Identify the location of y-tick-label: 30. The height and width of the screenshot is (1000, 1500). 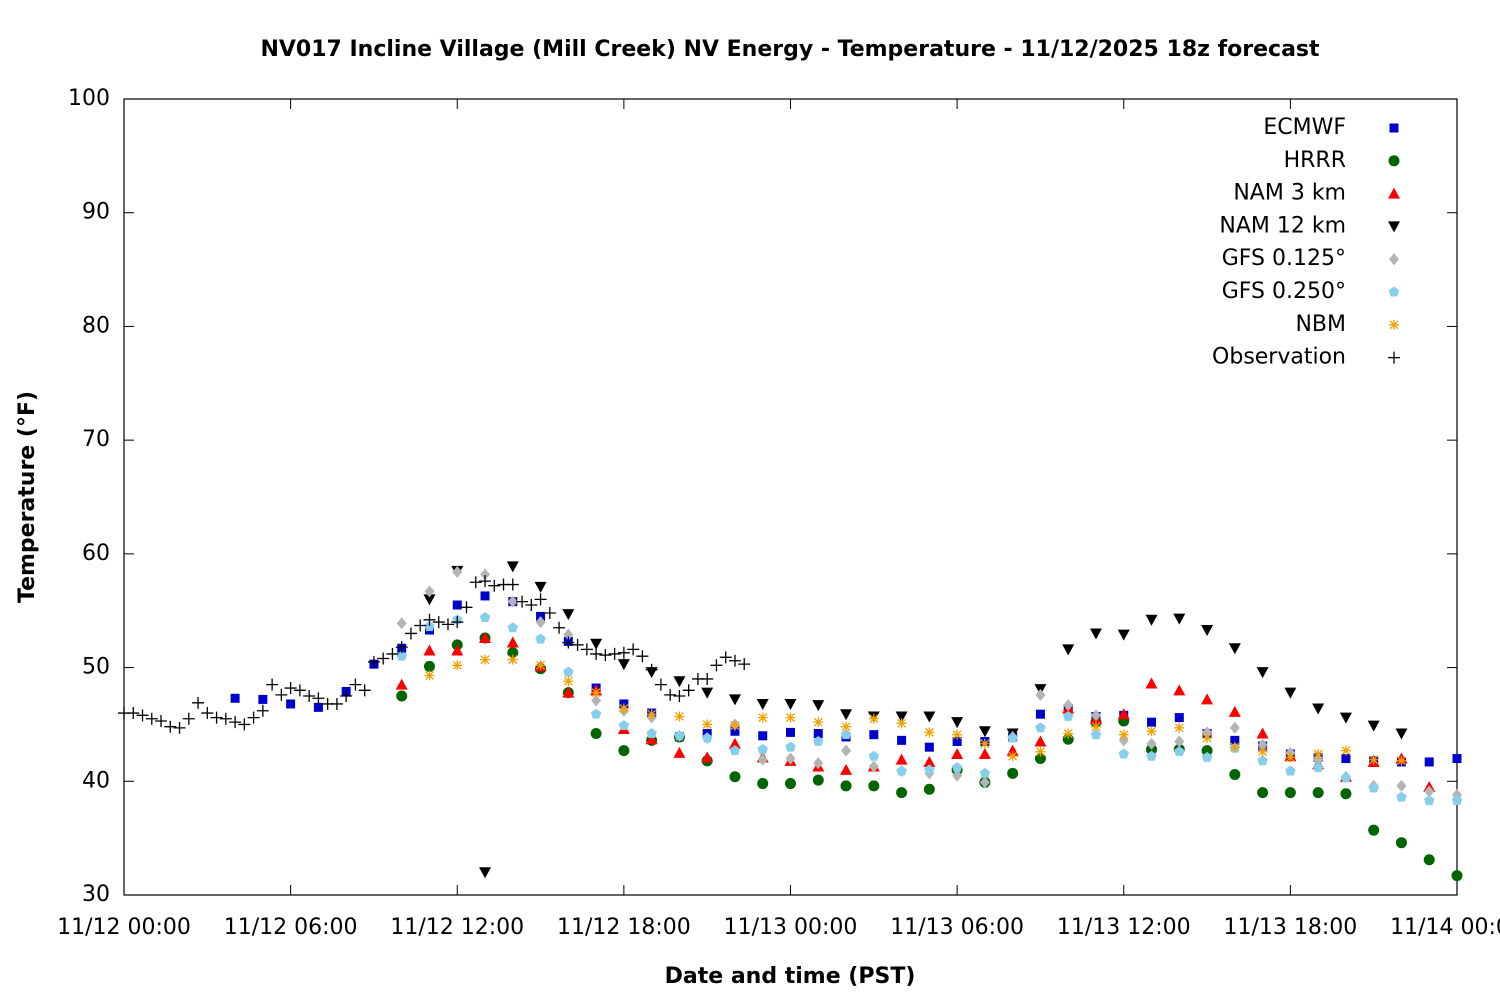
(96, 894).